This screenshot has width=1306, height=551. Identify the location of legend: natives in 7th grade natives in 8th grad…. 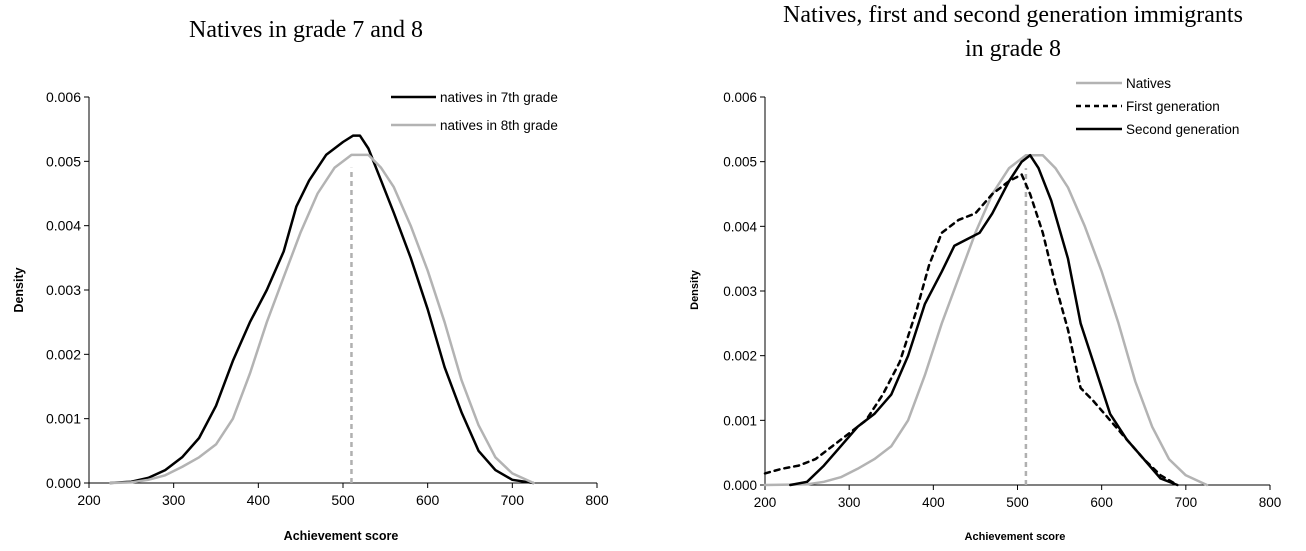
(474, 111).